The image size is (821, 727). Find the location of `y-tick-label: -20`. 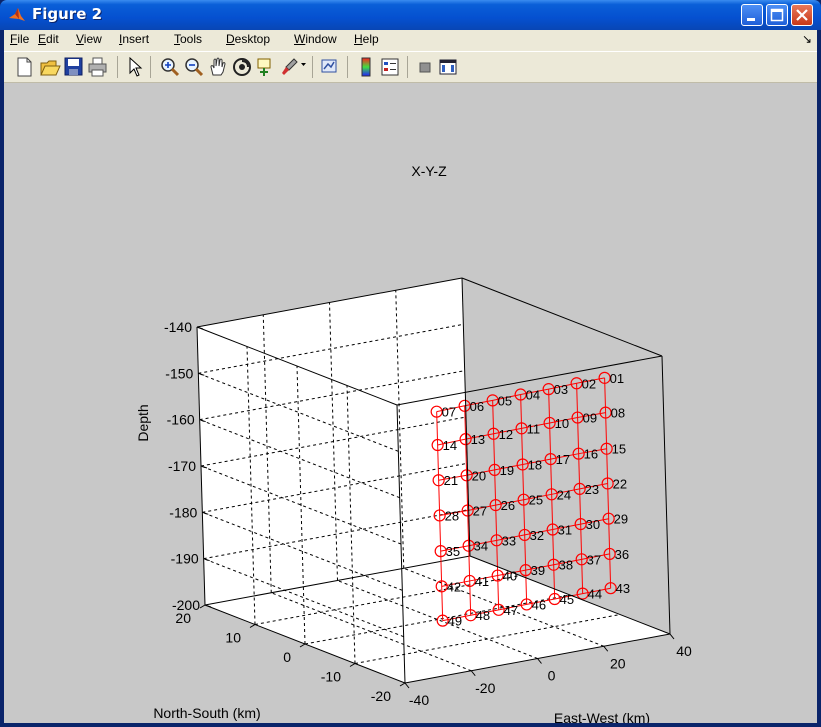

y-tick-label: -20 is located at coordinates (381, 696).